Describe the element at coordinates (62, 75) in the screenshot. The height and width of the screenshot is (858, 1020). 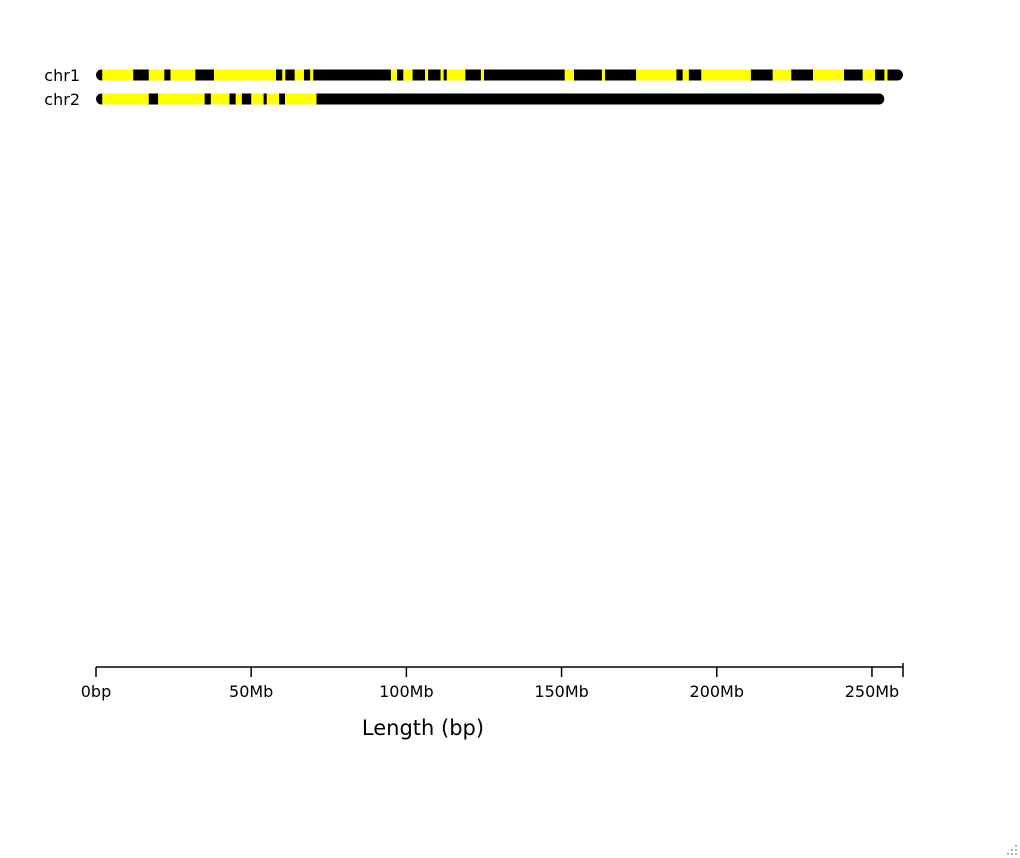
I see `chromosome-label: chr1` at that location.